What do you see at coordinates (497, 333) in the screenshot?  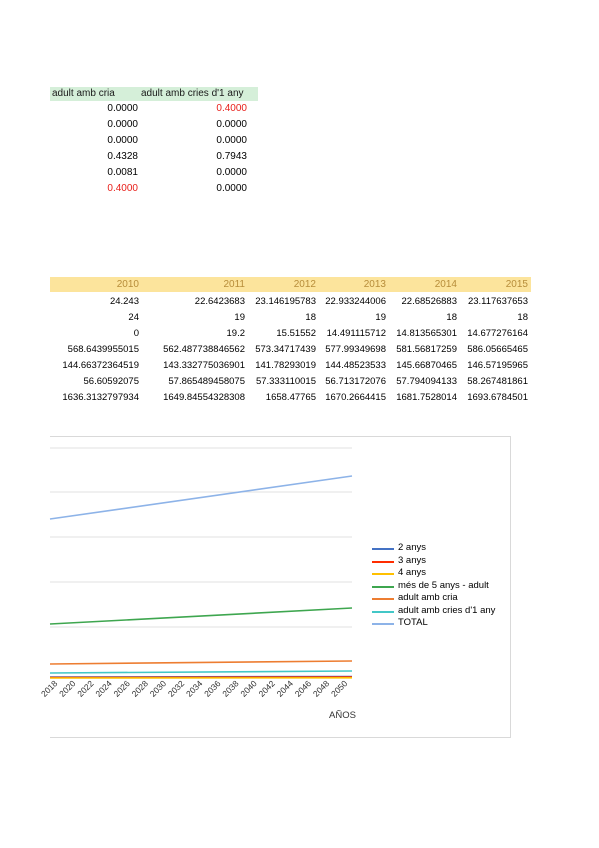 I see `years-table-cell: 14.677276164` at bounding box center [497, 333].